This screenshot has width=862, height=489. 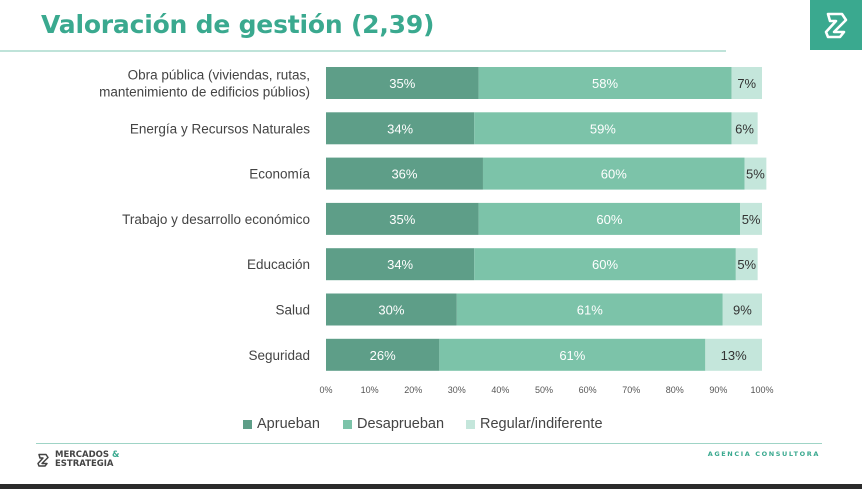 What do you see at coordinates (82, 455) in the screenshot?
I see `brand-name-line1: MERCADOS` at bounding box center [82, 455].